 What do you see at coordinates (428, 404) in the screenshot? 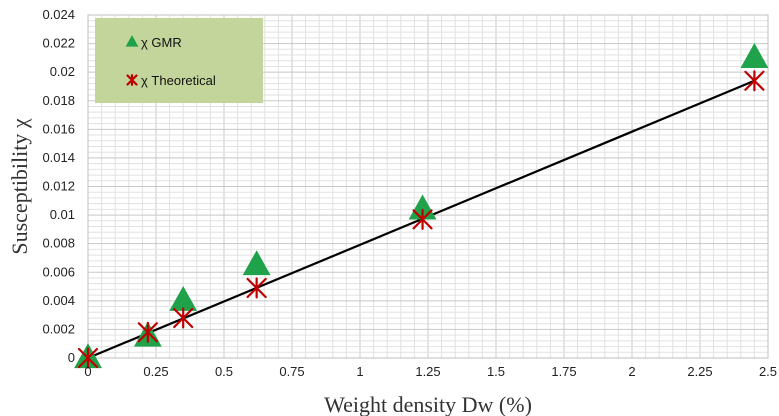
I see `x-axis-title: Weight density Dw (%)` at bounding box center [428, 404].